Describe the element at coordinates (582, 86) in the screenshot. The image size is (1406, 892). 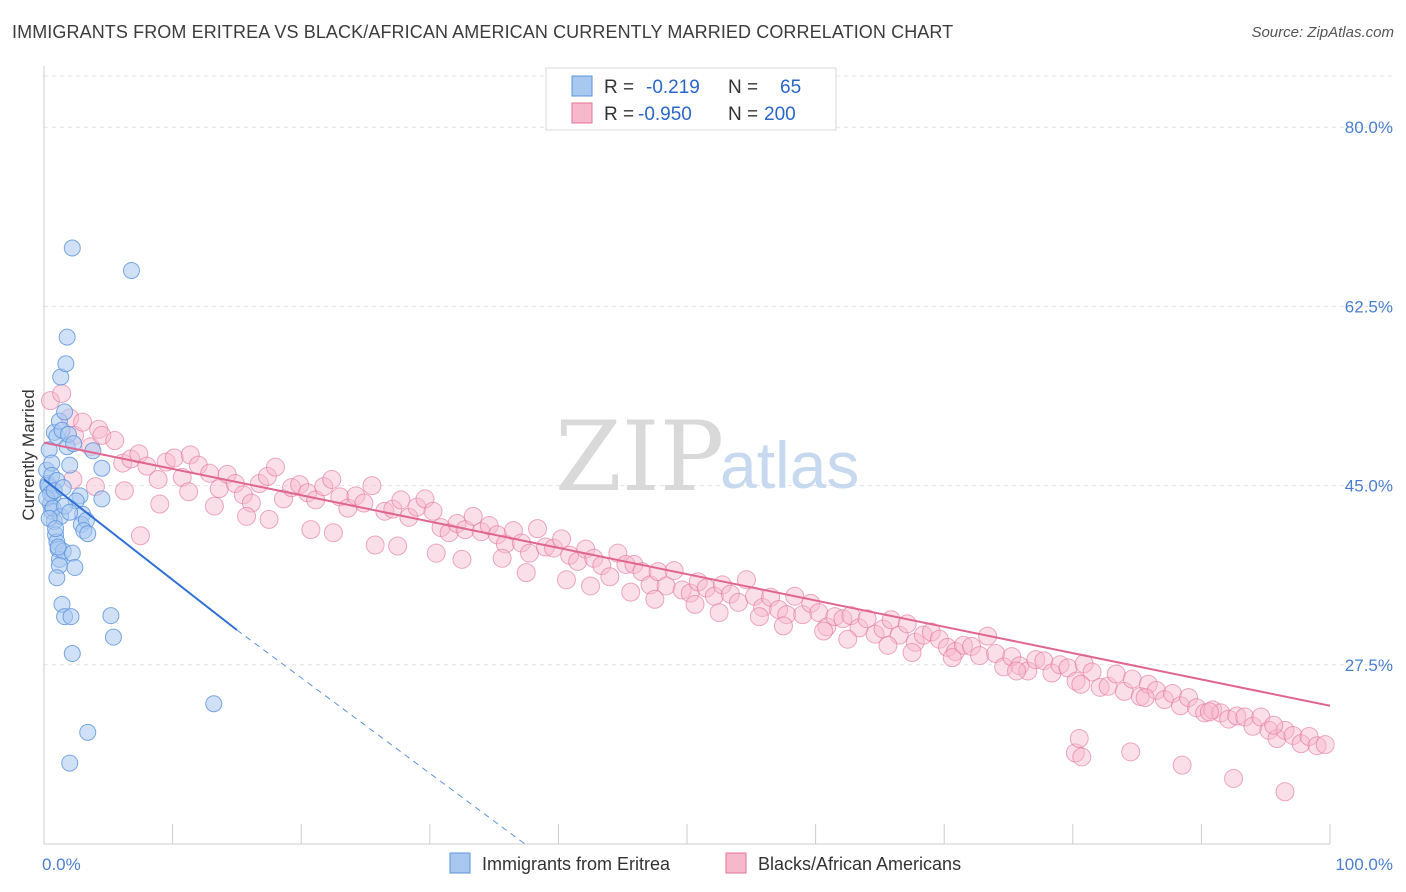
I see `legend-swatch-eritrea` at that location.